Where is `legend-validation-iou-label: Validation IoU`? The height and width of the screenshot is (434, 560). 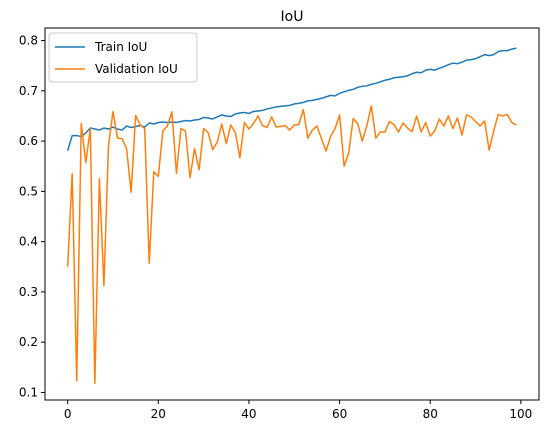
legend-validation-iou-label: Validation IoU is located at coordinates (136, 69).